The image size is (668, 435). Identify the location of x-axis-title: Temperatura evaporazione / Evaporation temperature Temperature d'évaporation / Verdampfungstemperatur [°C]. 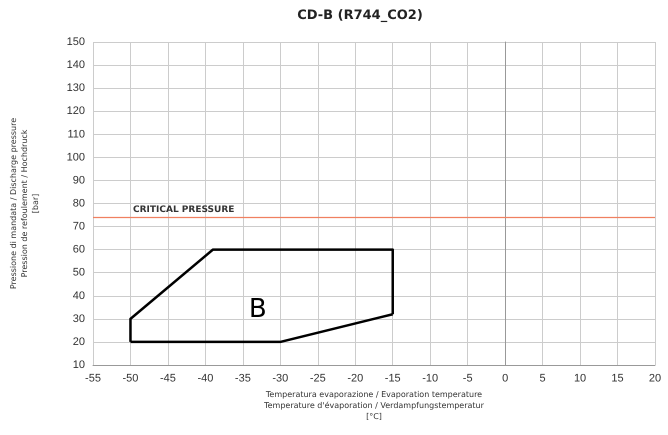
(374, 405).